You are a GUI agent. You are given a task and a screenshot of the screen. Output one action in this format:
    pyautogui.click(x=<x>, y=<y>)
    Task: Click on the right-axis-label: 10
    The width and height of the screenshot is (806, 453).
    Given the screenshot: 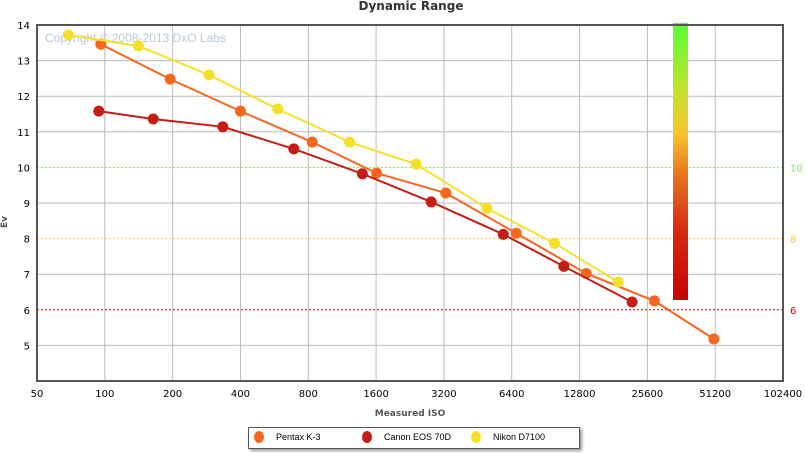 What is the action you would take?
    pyautogui.click(x=796, y=168)
    